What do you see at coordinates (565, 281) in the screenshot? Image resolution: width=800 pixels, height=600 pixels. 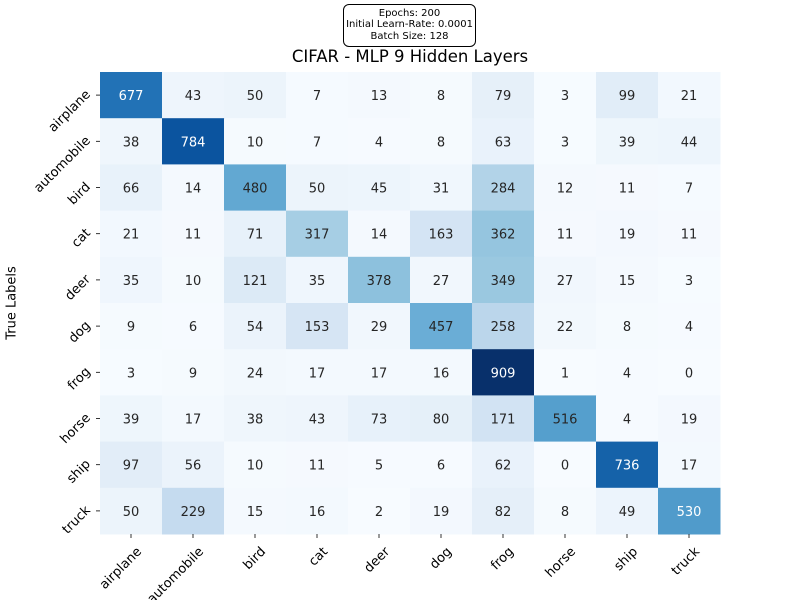 I see `cell-value-label: 27` at bounding box center [565, 281].